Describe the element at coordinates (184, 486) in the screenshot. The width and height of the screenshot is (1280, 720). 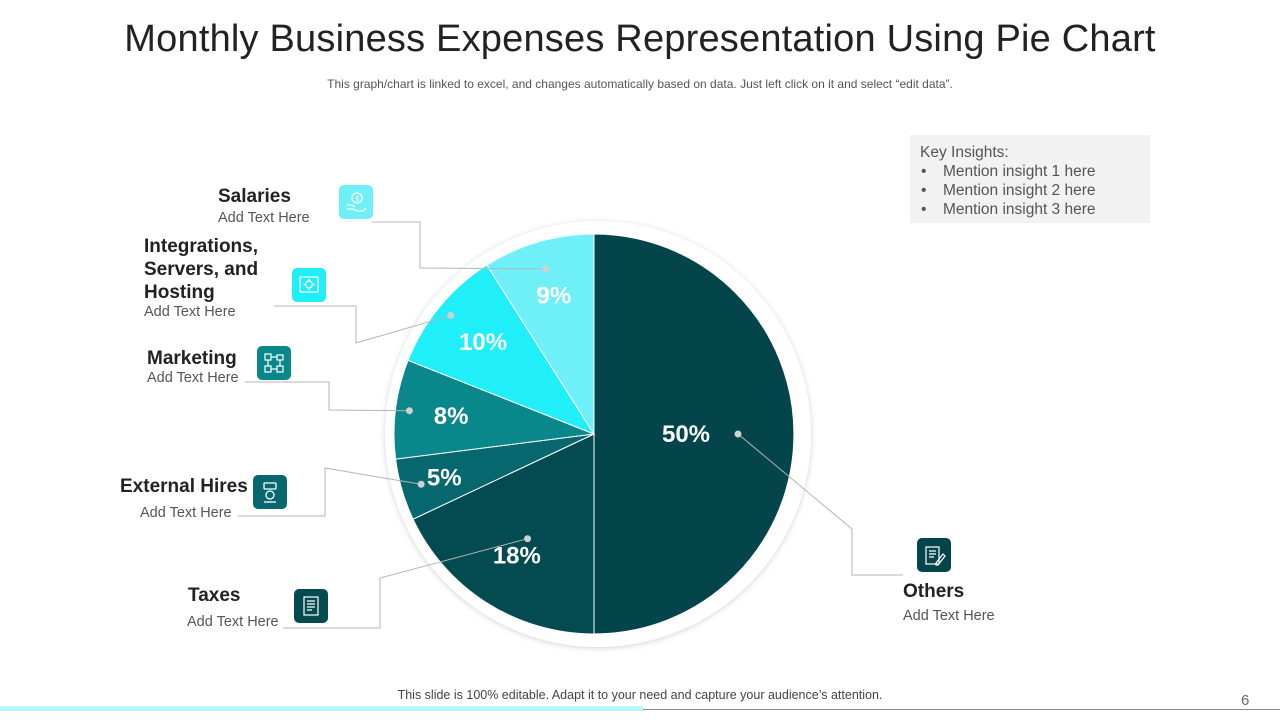
I see `label-external-title: External Hires` at that location.